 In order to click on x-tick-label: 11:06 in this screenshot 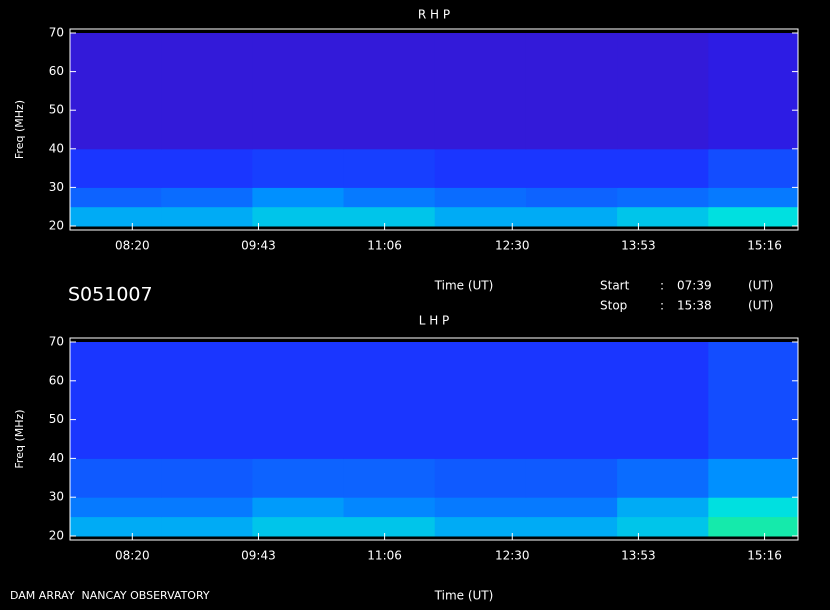, I will do `click(384, 246)`.